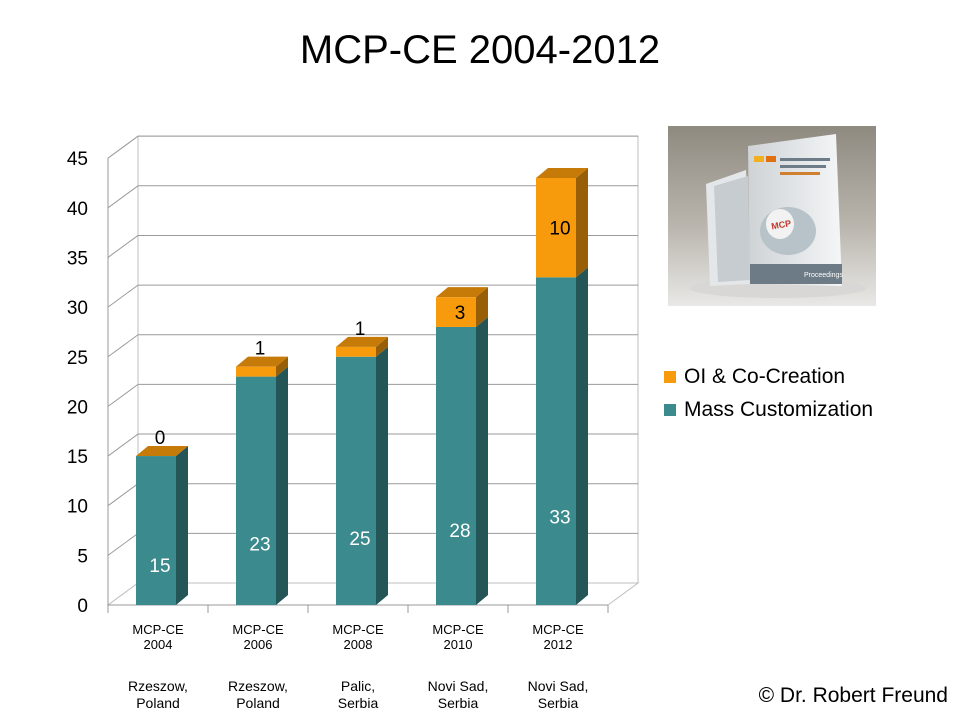 This screenshot has width=960, height=720. I want to click on proceedings-photo: MCP Proceedings, so click(772, 216).